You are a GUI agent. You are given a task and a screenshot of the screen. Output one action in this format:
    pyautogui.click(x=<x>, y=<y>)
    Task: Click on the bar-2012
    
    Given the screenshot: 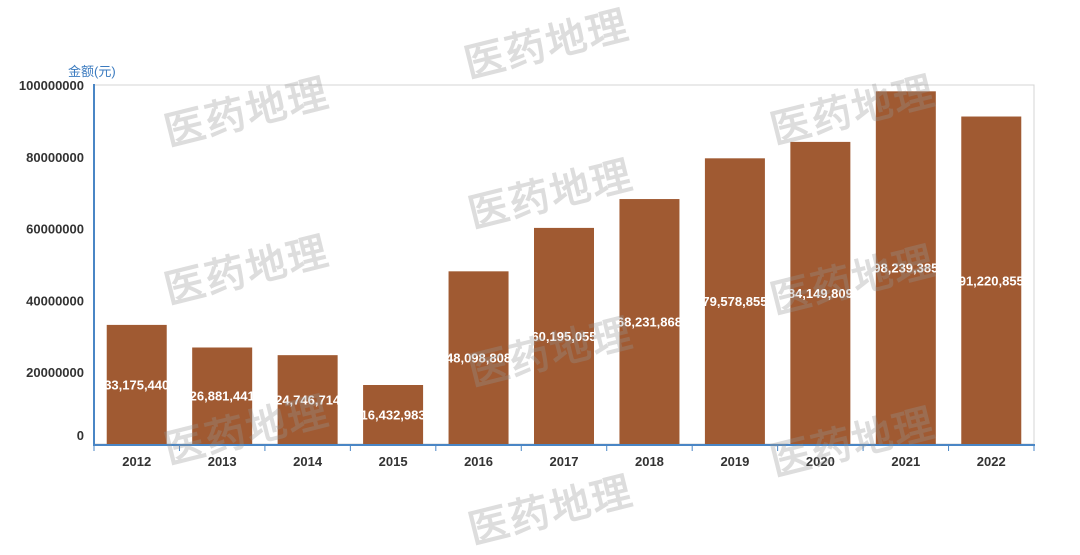 What is the action you would take?
    pyautogui.click(x=136, y=384)
    